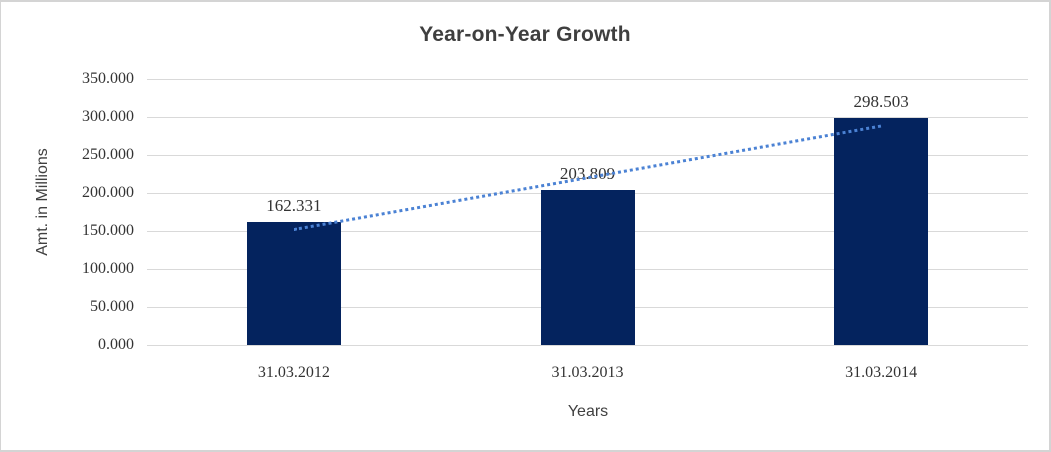 The height and width of the screenshot is (452, 1051). I want to click on y-tick-label: 250.000, so click(108, 154).